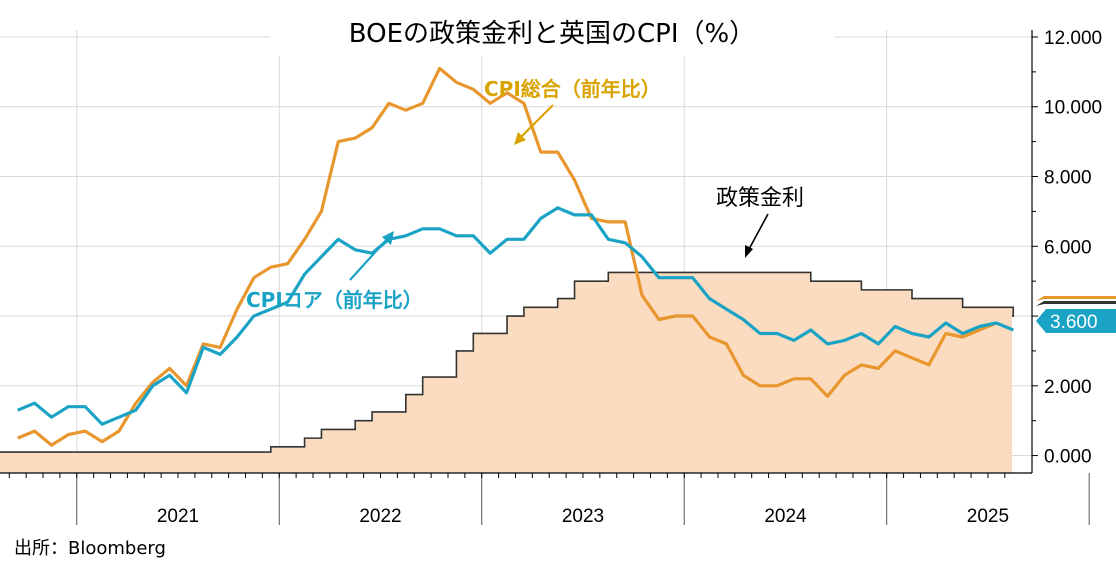 This screenshot has height=571, width=1116. What do you see at coordinates (988, 516) in the screenshot?
I see `x-tick-label: 2025` at bounding box center [988, 516].